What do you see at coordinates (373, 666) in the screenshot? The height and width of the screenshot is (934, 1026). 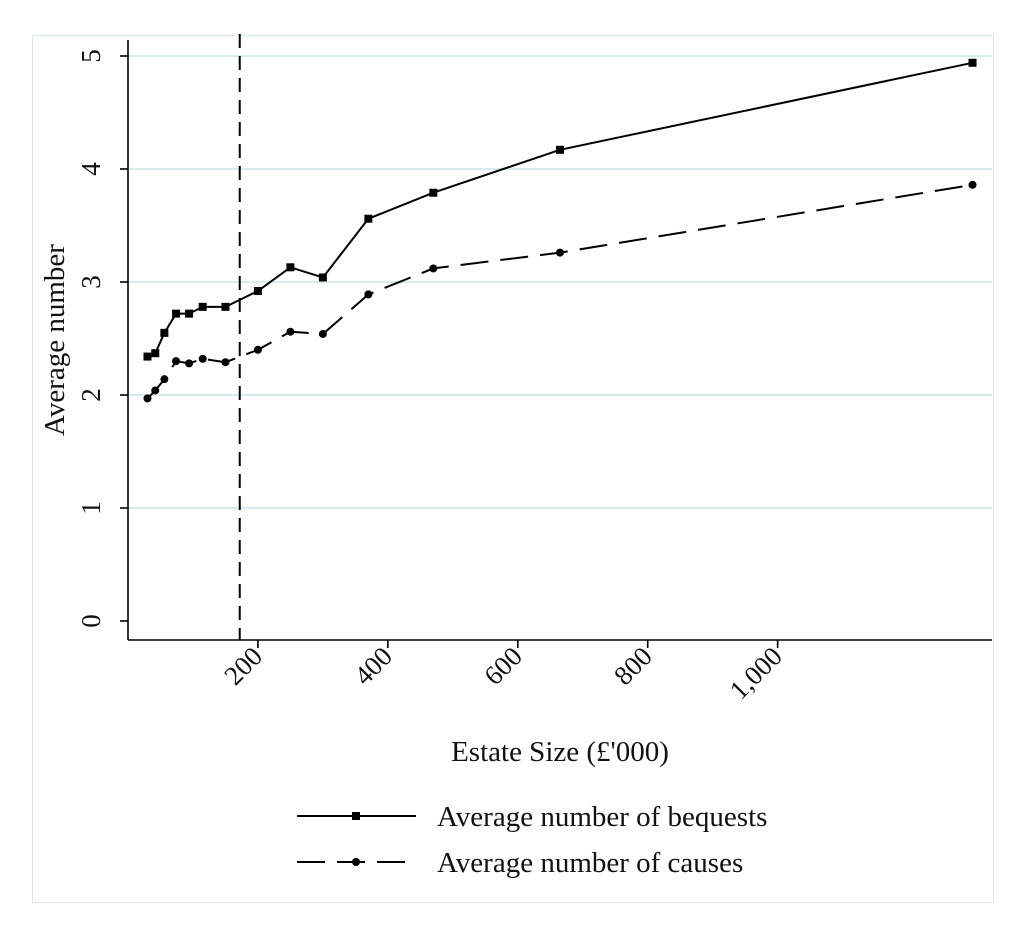 I see `x-tick-label: 400` at bounding box center [373, 666].